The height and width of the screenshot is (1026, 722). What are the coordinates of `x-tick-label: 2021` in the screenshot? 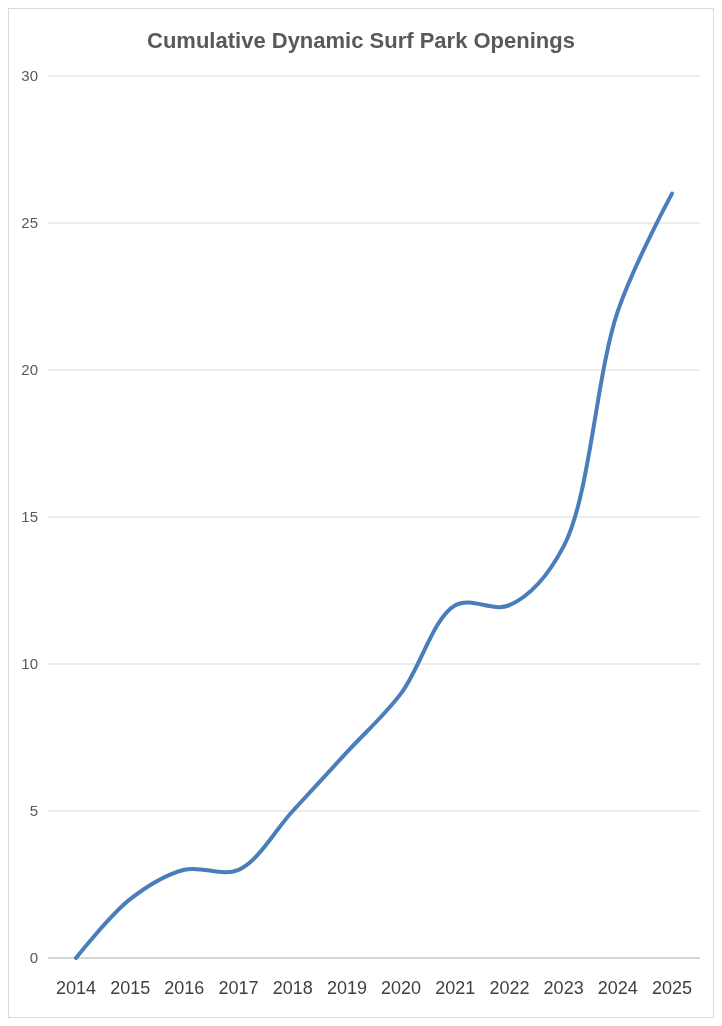 It's located at (455, 988).